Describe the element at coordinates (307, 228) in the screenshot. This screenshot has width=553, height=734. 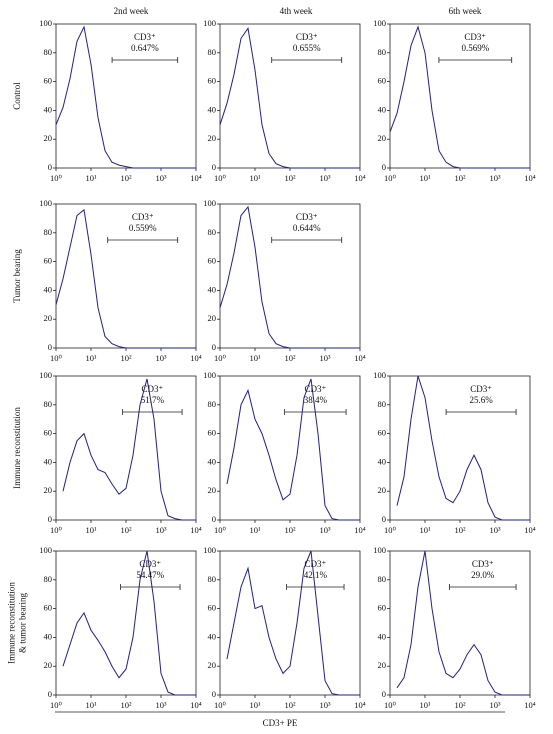
I see `gate-label: 0.644%` at that location.